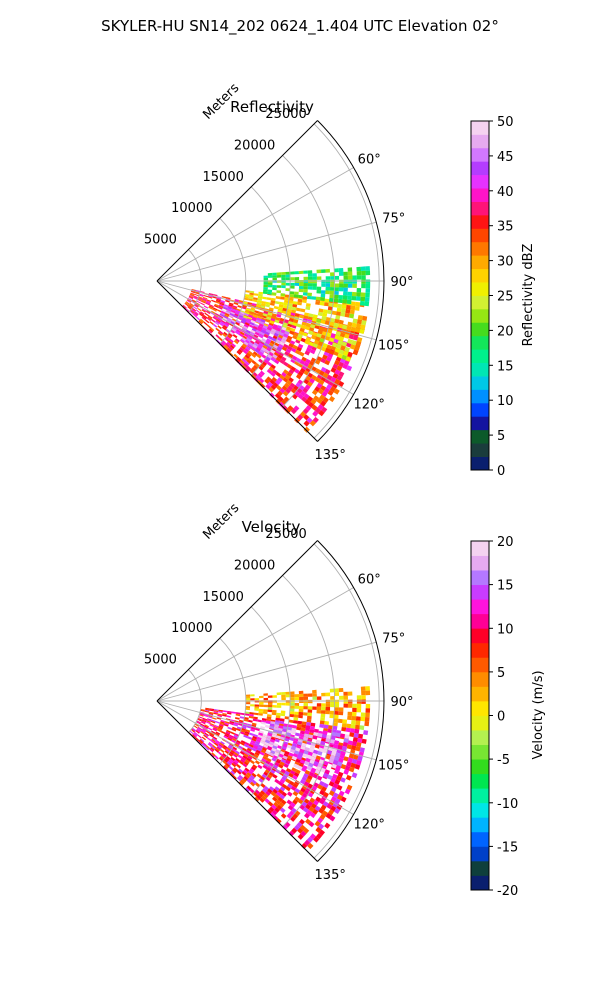  I want to click on azimuth-tick-label: 135°, so click(330, 455).